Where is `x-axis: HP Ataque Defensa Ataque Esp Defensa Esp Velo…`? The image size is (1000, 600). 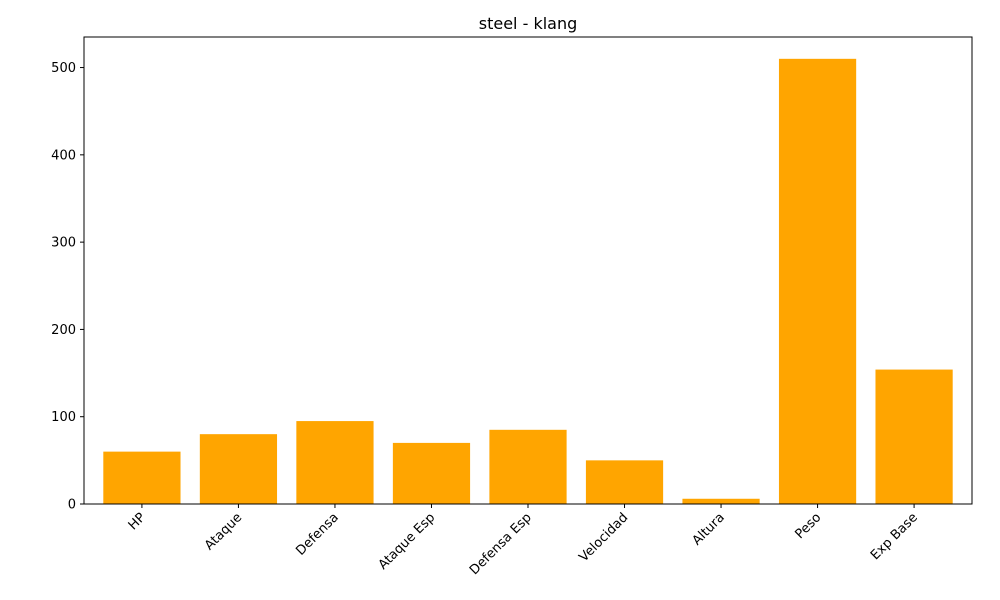 x-axis: HP Ataque Defensa Ataque Esp Defensa Esp Velo… is located at coordinates (523, 541).